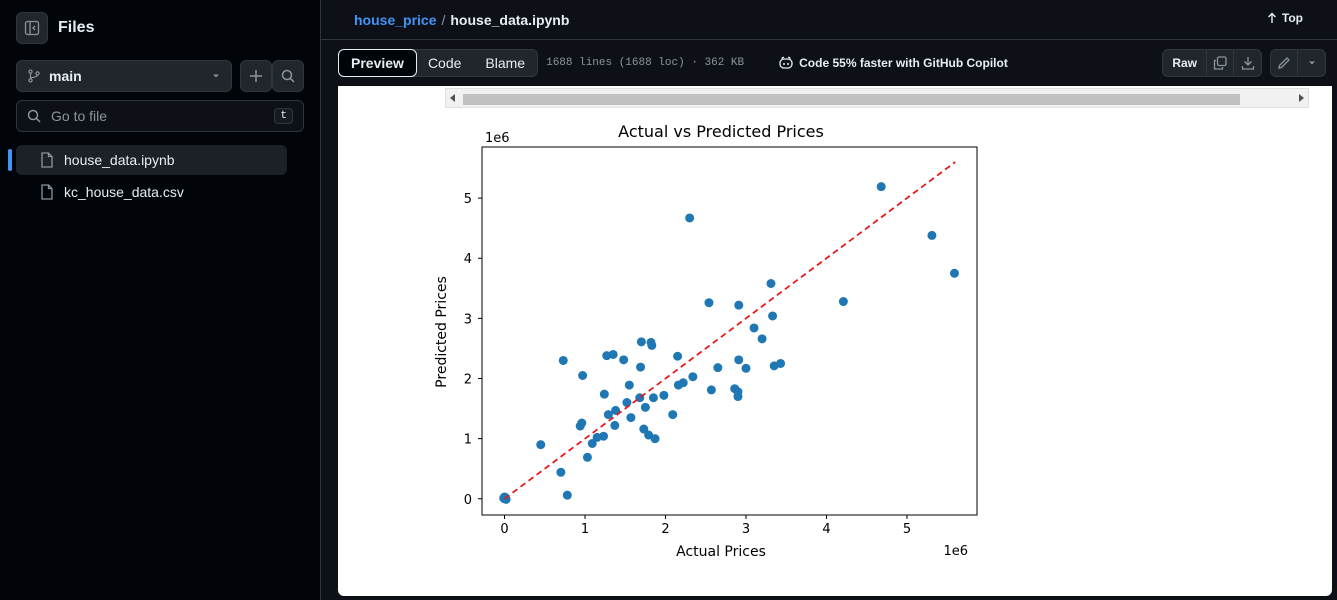 The image size is (1337, 600). Describe the element at coordinates (1271, 17) in the screenshot. I see `arrow-up-icon` at that location.